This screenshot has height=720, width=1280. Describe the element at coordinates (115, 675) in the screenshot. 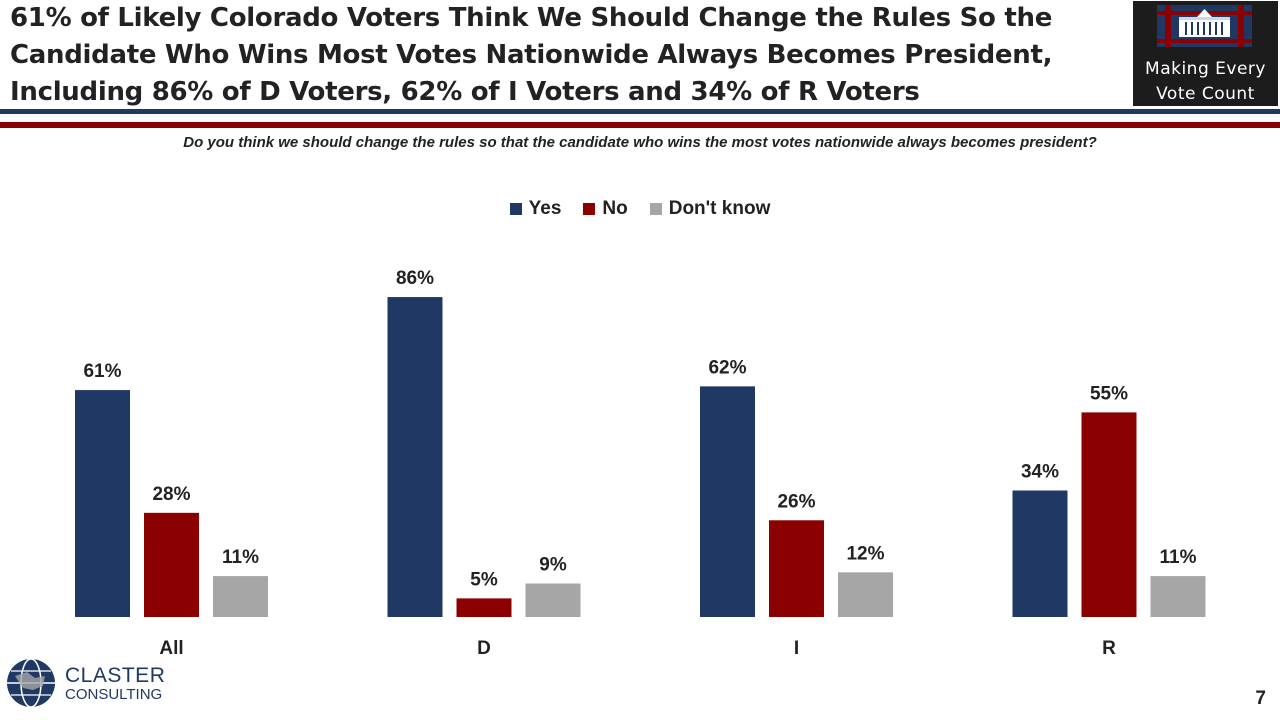

I see `company-name-line-1: CLASTER` at that location.